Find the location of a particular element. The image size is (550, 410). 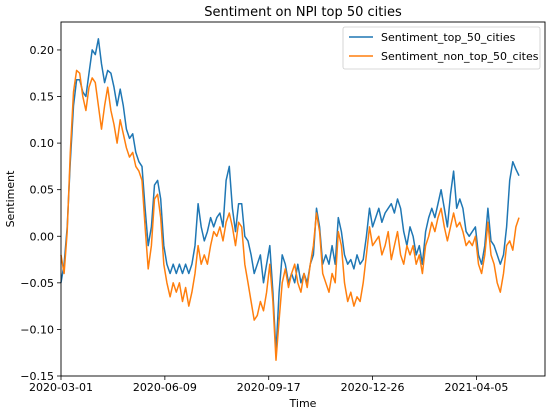

x-tick-label: 2021-04-05 is located at coordinates (476, 387).